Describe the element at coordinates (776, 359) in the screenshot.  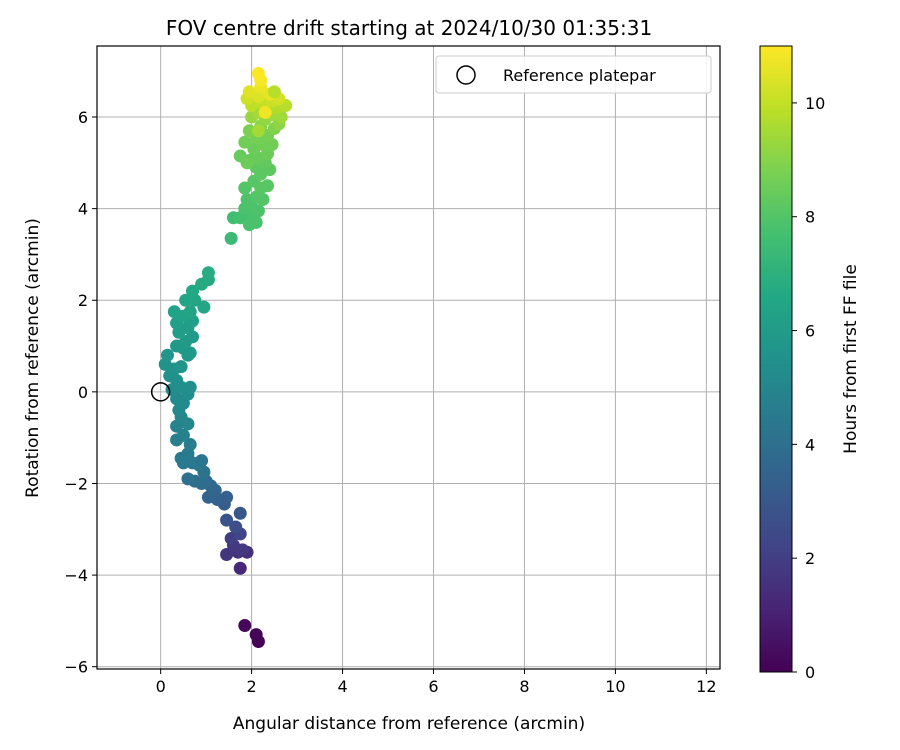
I see `colorbar-gradient` at that location.